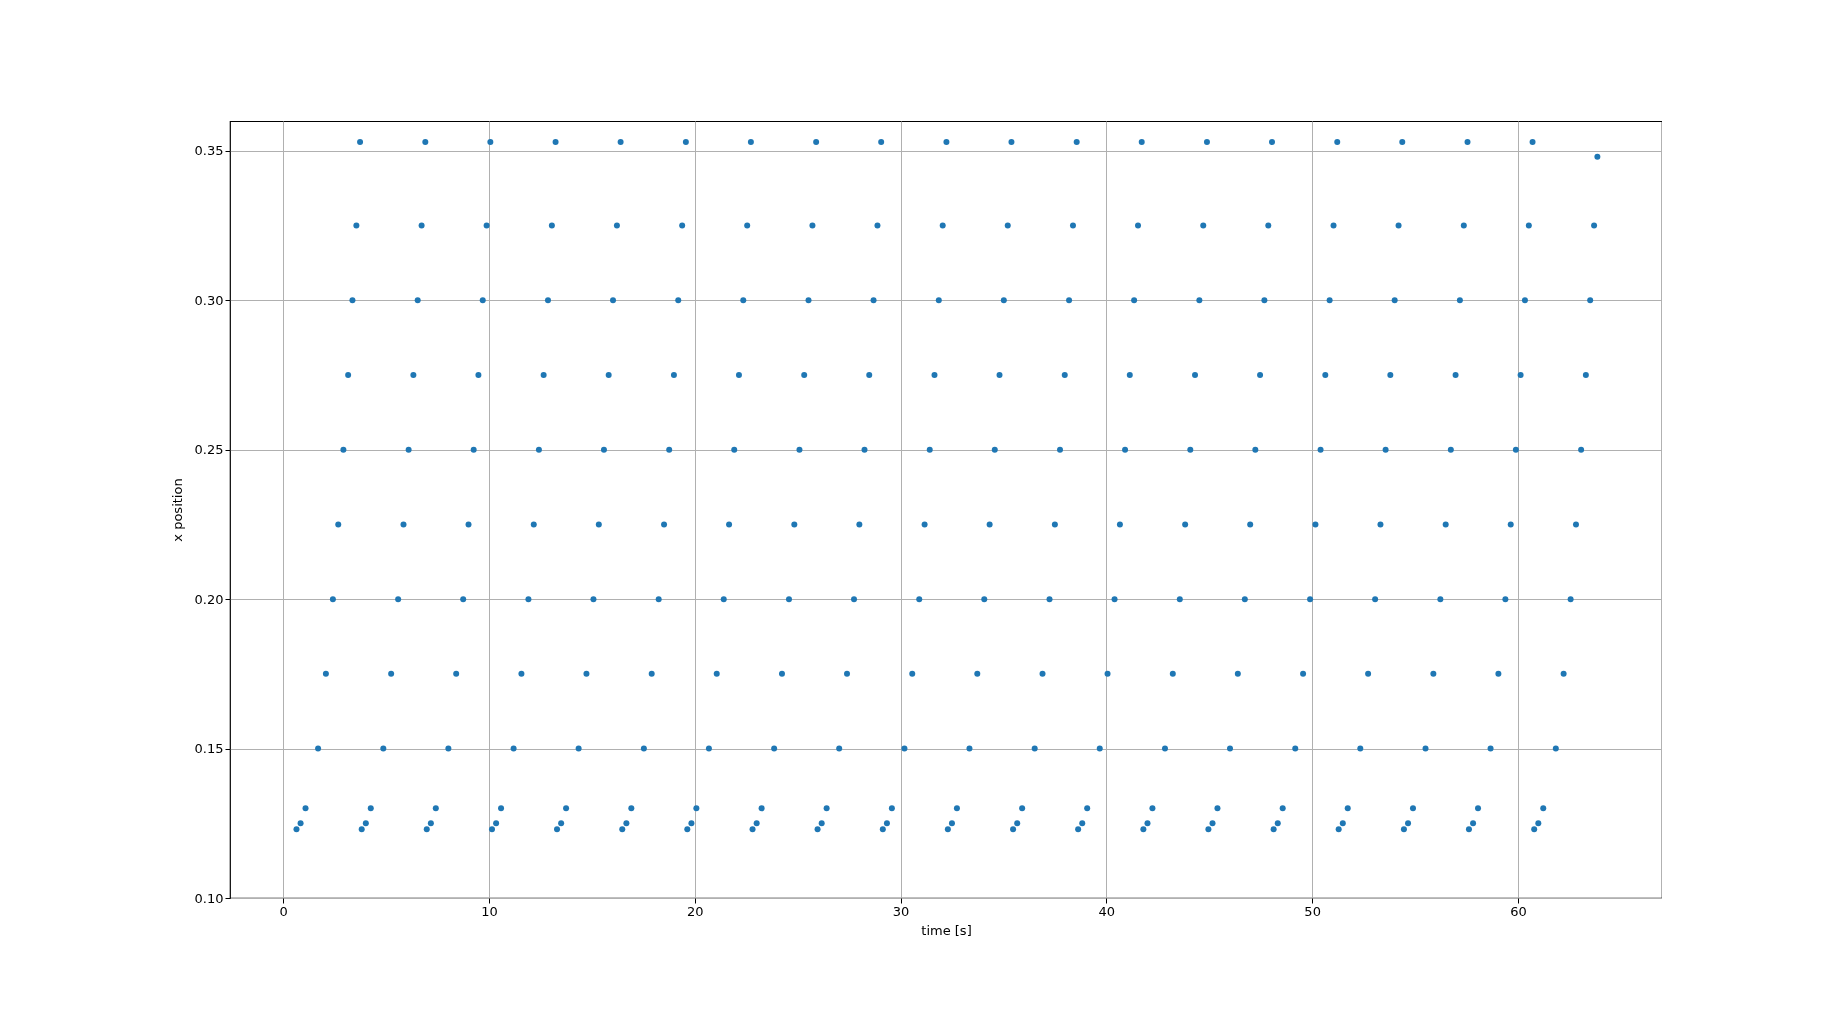  Describe the element at coordinates (209, 898) in the screenshot. I see `y-tick-label: 0.10` at that location.